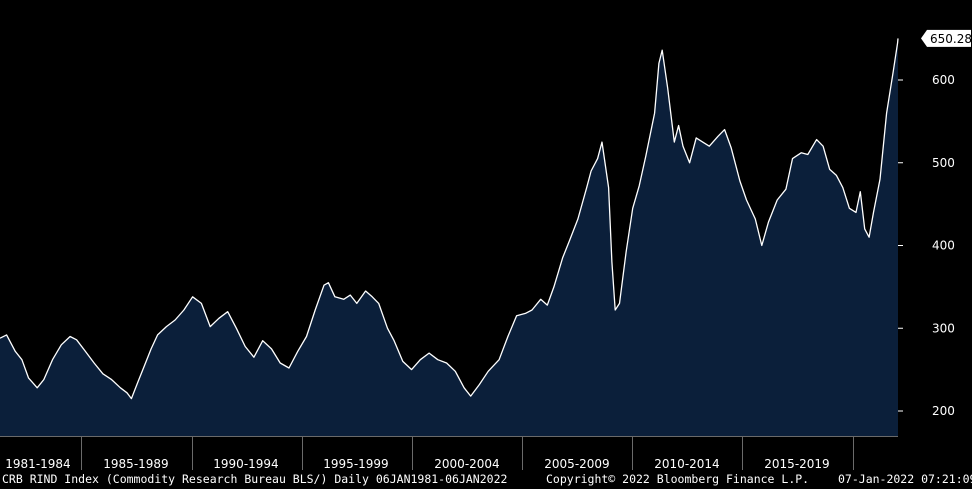 This screenshot has height=489, width=972. Describe the element at coordinates (678, 479) in the screenshot. I see `footer-copyright: Copyright© 2022 Bloomberg Finance L.P.` at that location.